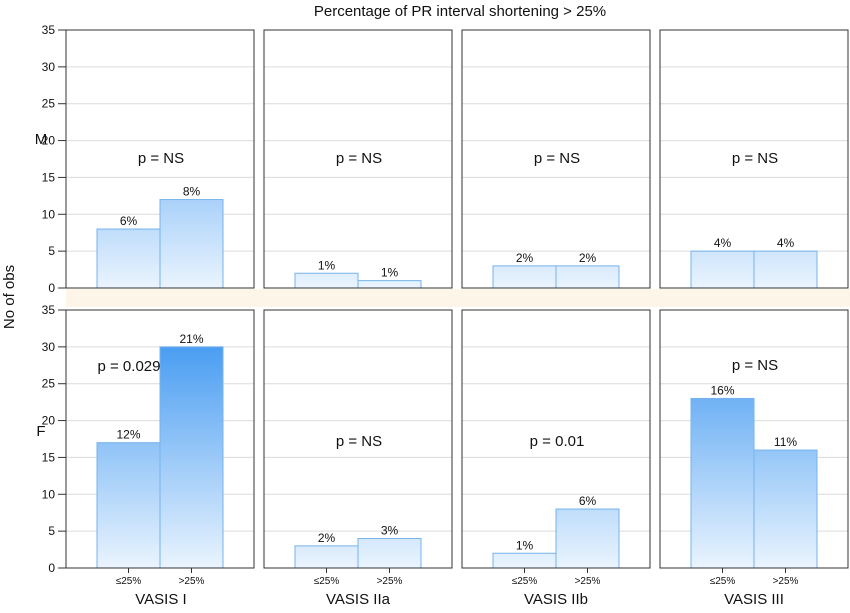 The width and height of the screenshot is (850, 613). I want to click on row-label: M, so click(41, 139).